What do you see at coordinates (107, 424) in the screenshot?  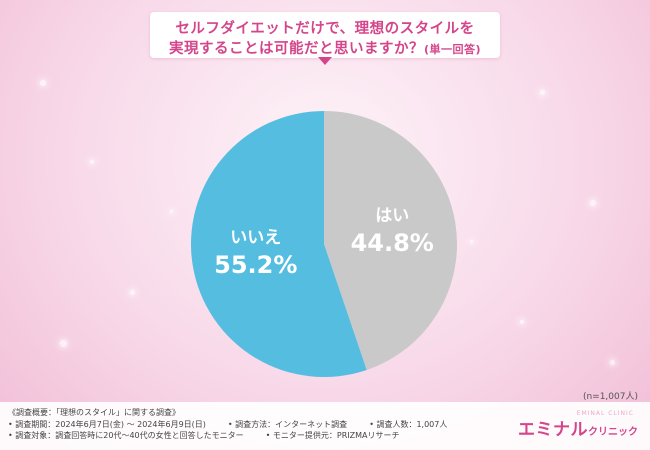 I see `survey-period: • 調査期間：2024年6月7日(金) 〜 2024年6月9日(日)` at bounding box center [107, 424].